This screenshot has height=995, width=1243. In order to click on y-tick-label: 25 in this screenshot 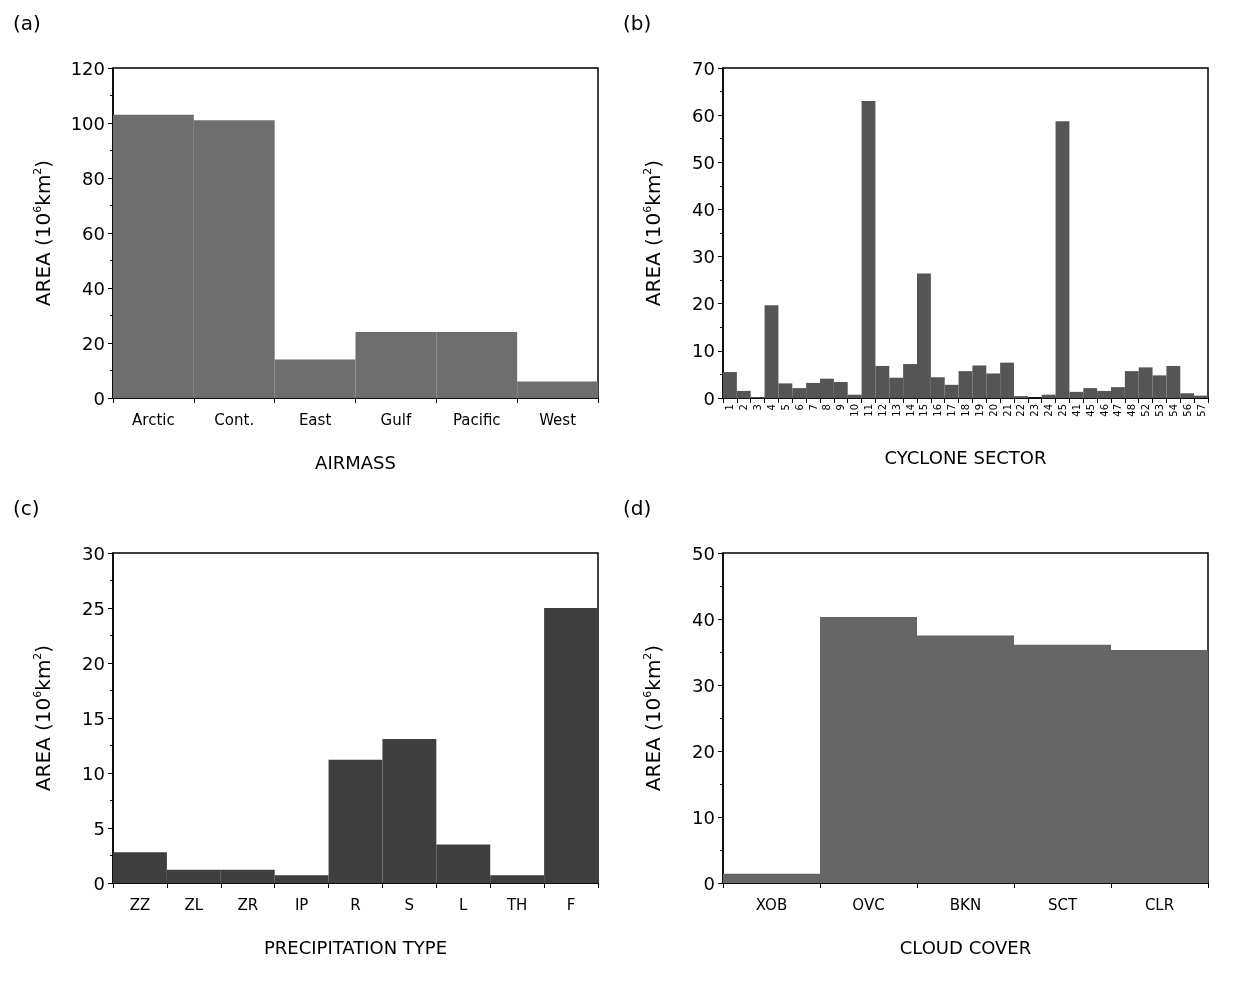, I will do `click(93, 608)`.